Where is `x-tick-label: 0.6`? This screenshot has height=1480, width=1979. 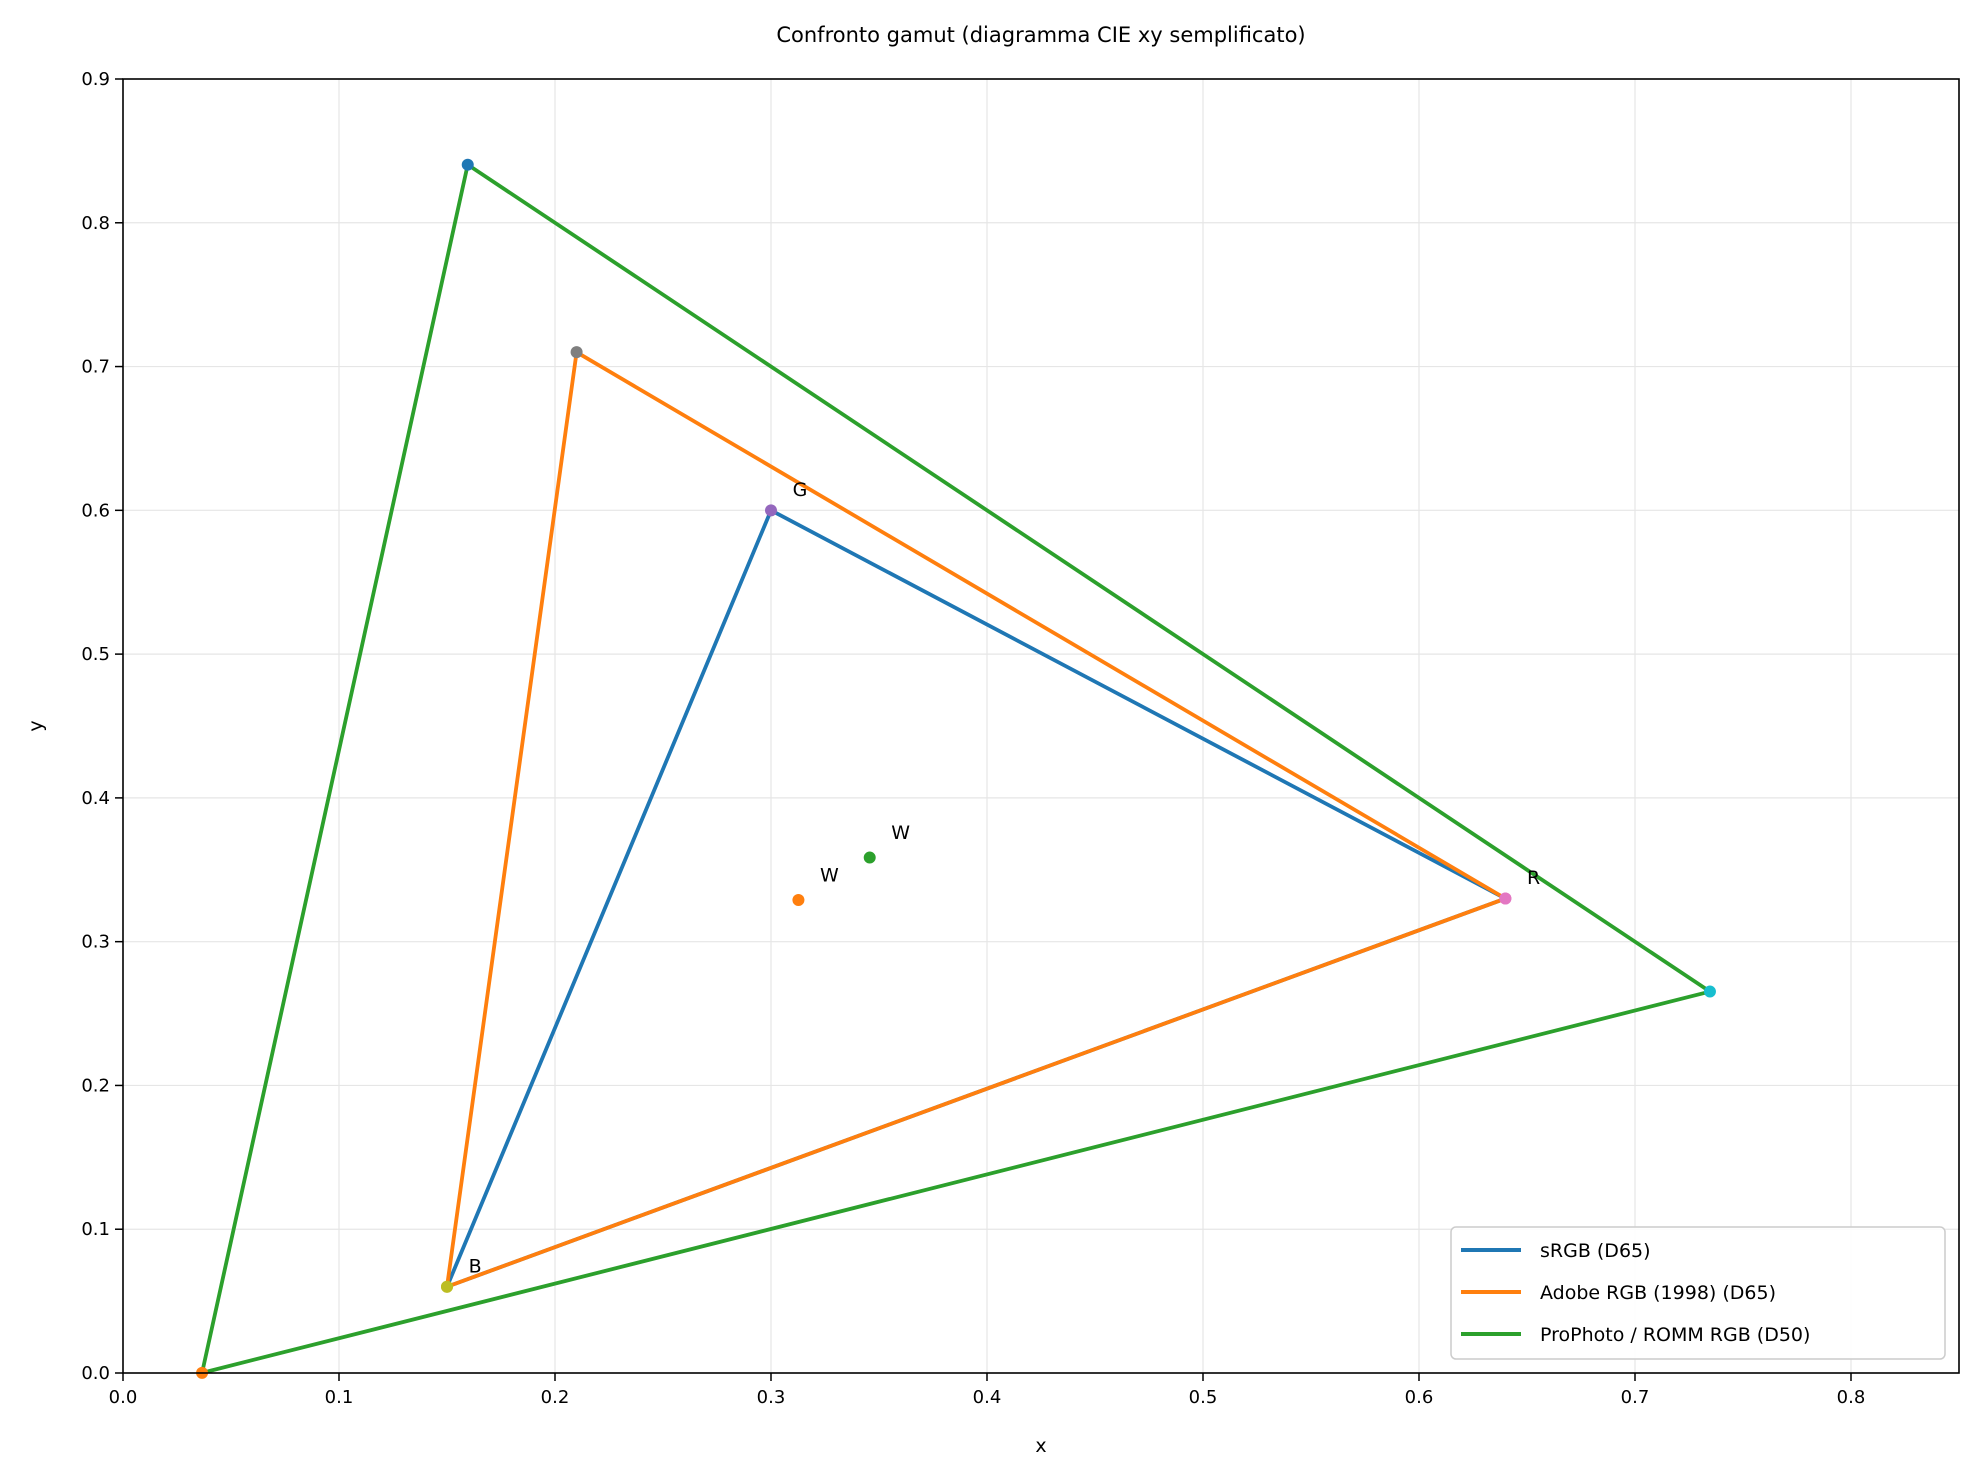
x-tick-label: 0.6 is located at coordinates (1419, 1397).